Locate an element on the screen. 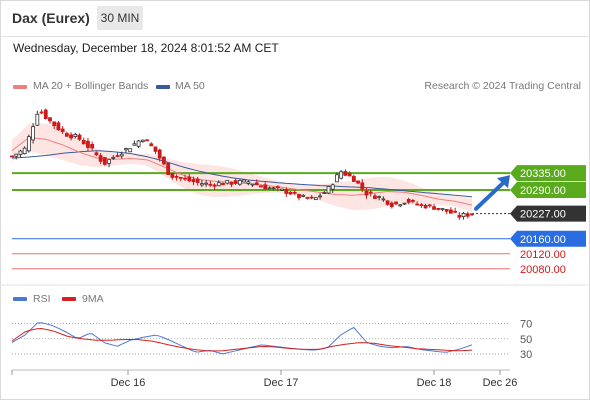 This screenshot has height=400, width=590. rsi-legend-swatch is located at coordinates (20, 299).